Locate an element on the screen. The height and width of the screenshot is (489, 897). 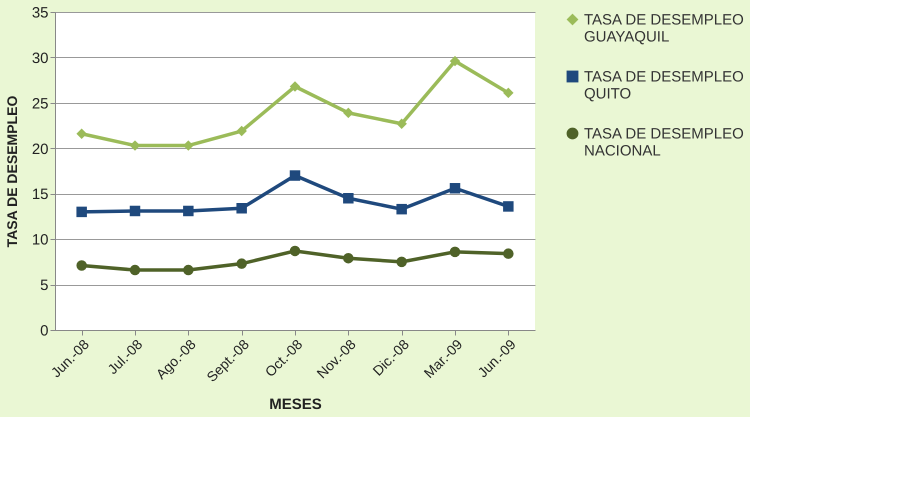
y-tick-label: 10 is located at coordinates (40, 240).